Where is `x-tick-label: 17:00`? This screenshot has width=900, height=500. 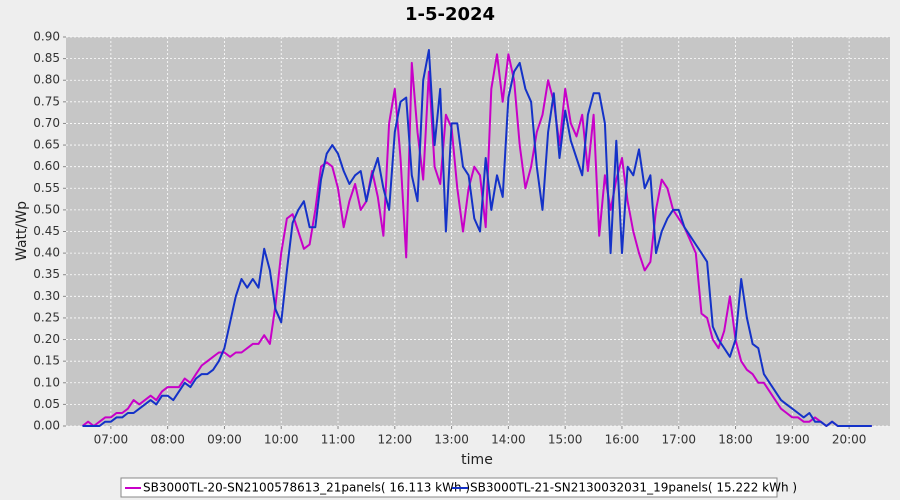
x-tick-label: 17:00 is located at coordinates (678, 440).